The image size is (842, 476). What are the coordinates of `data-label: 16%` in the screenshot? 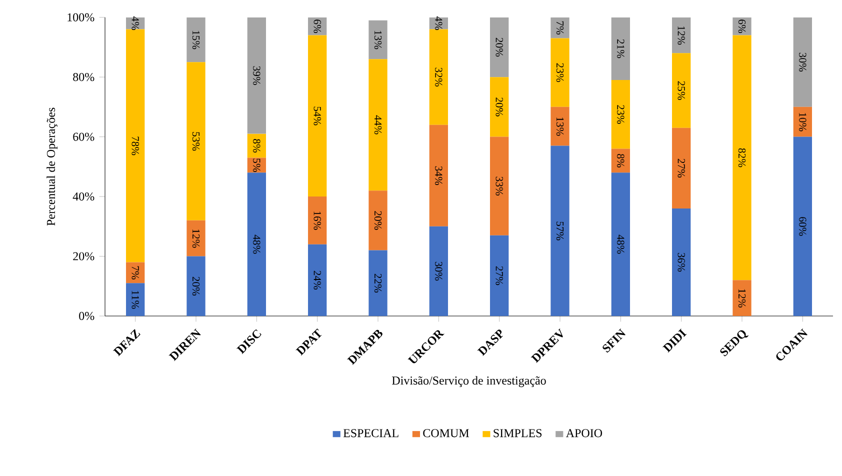 It's located at (317, 221).